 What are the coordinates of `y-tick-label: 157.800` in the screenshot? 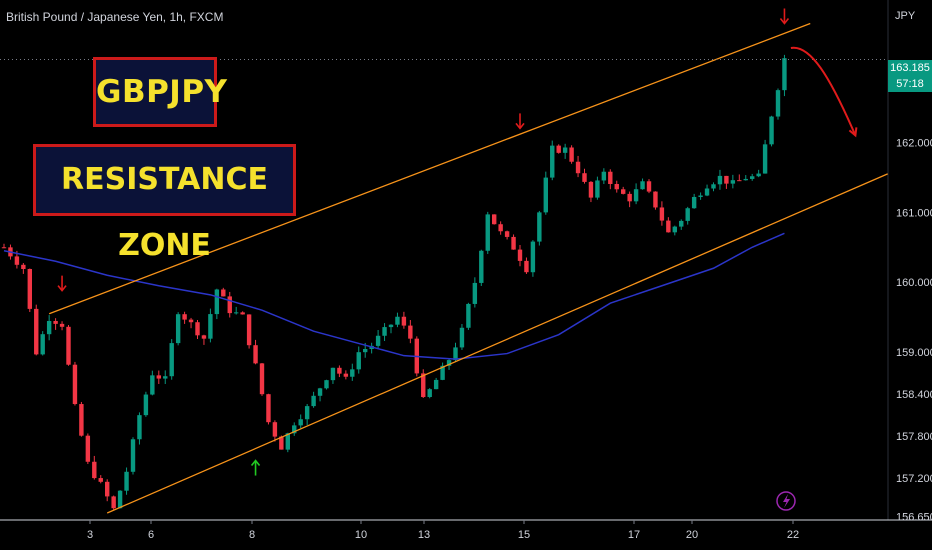 It's located at (914, 437).